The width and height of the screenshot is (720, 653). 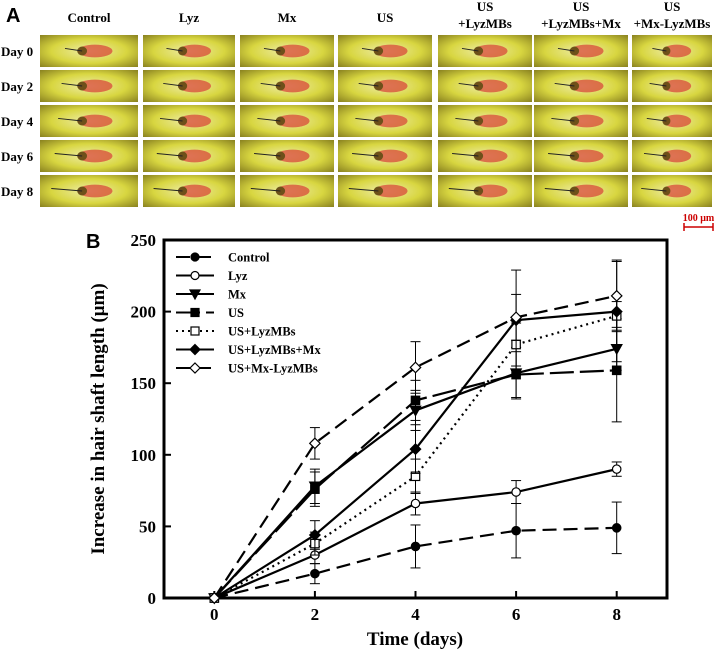 What do you see at coordinates (144, 240) in the screenshot?
I see `y-tick-label: 250` at bounding box center [144, 240].